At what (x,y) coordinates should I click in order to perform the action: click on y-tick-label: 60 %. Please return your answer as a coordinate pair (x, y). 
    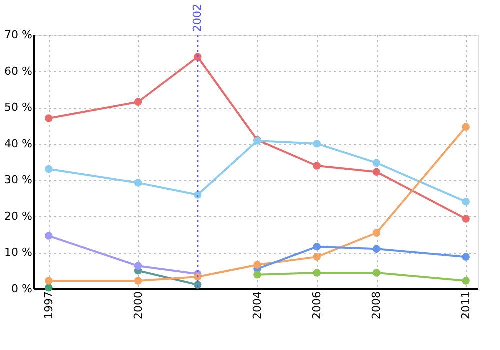
    Looking at the image, I should click on (18, 71).